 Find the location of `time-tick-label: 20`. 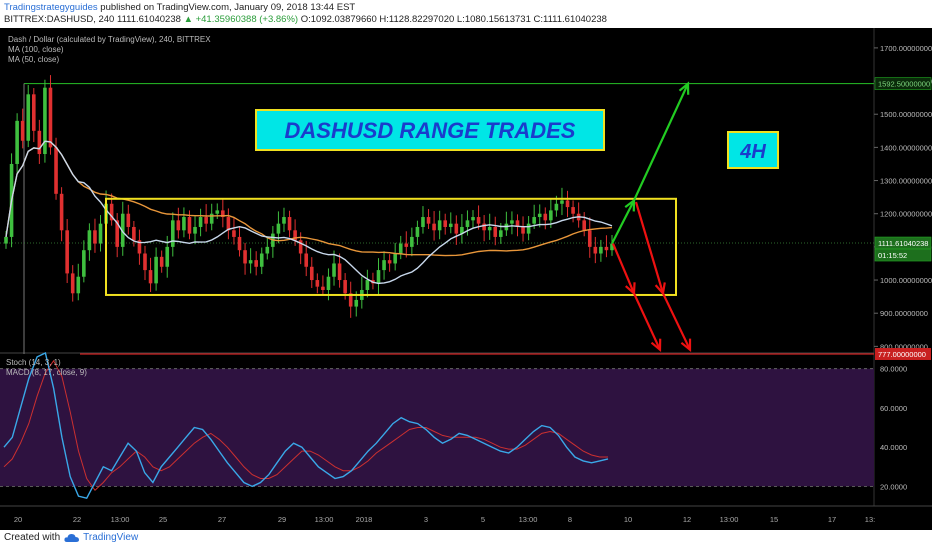

time-tick-label: 20 is located at coordinates (18, 519).